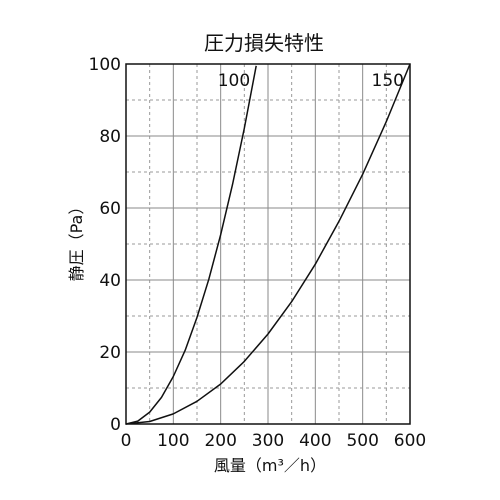  Describe the element at coordinates (173, 441) in the screenshot. I see `x-tick-label: 100` at that location.